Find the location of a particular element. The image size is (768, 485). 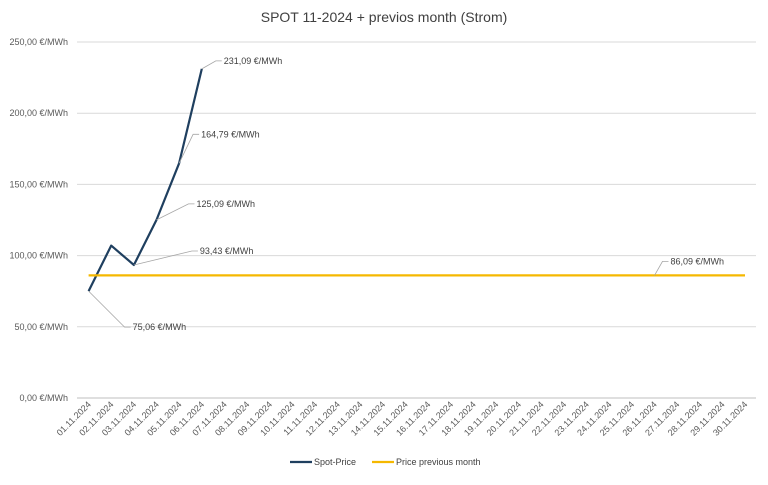

data-label: 75,06 €/MWh is located at coordinates (160, 327).